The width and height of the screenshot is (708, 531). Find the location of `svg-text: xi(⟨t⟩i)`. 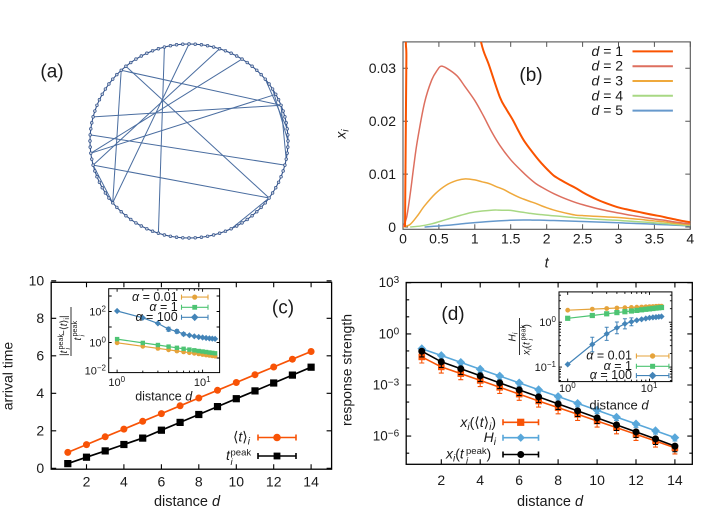

svg-text: xi(⟨t⟩i) is located at coordinates (477, 423).